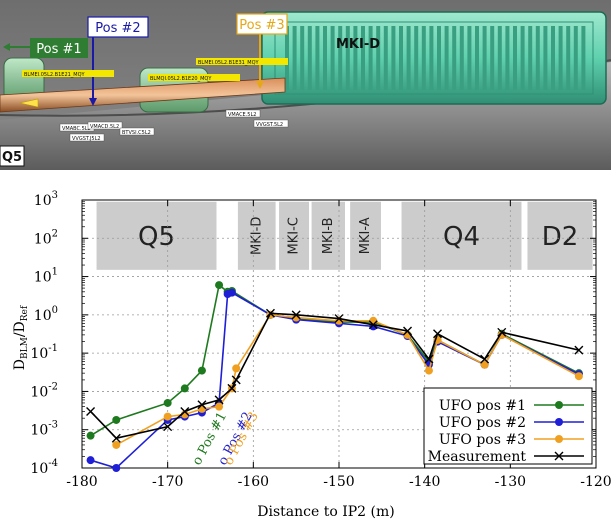 The image size is (611, 524). Describe the element at coordinates (226, 439) in the screenshot. I see `annotation-layer: o Pos #1o Pos #2o Pos #3` at that location.